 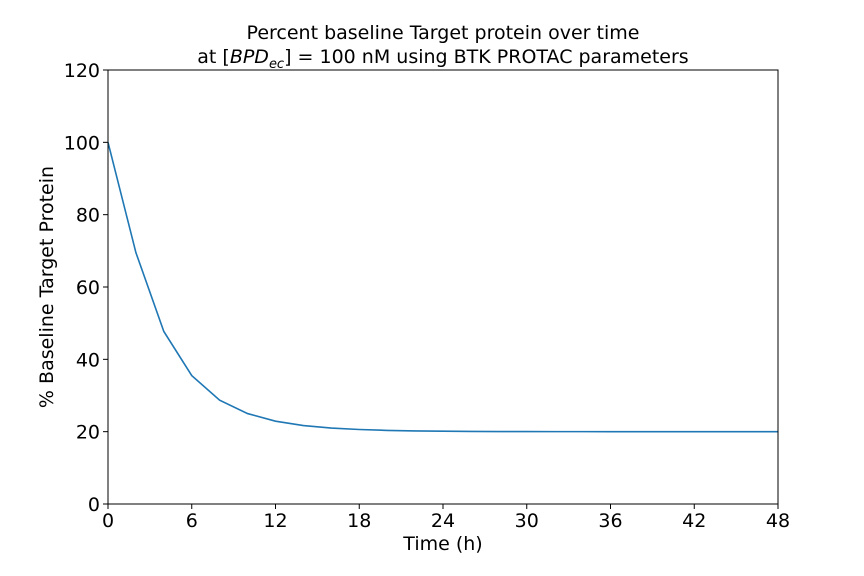 What do you see at coordinates (527, 521) in the screenshot?
I see `x-tick-label: 30` at bounding box center [527, 521].